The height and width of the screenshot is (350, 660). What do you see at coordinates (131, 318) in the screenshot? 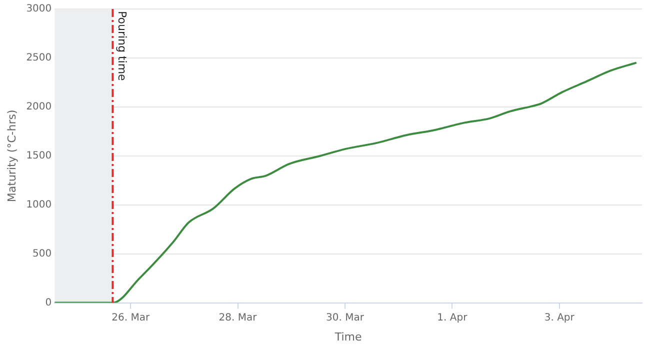
I see `x-tick-label: 26. Mar` at bounding box center [131, 318].